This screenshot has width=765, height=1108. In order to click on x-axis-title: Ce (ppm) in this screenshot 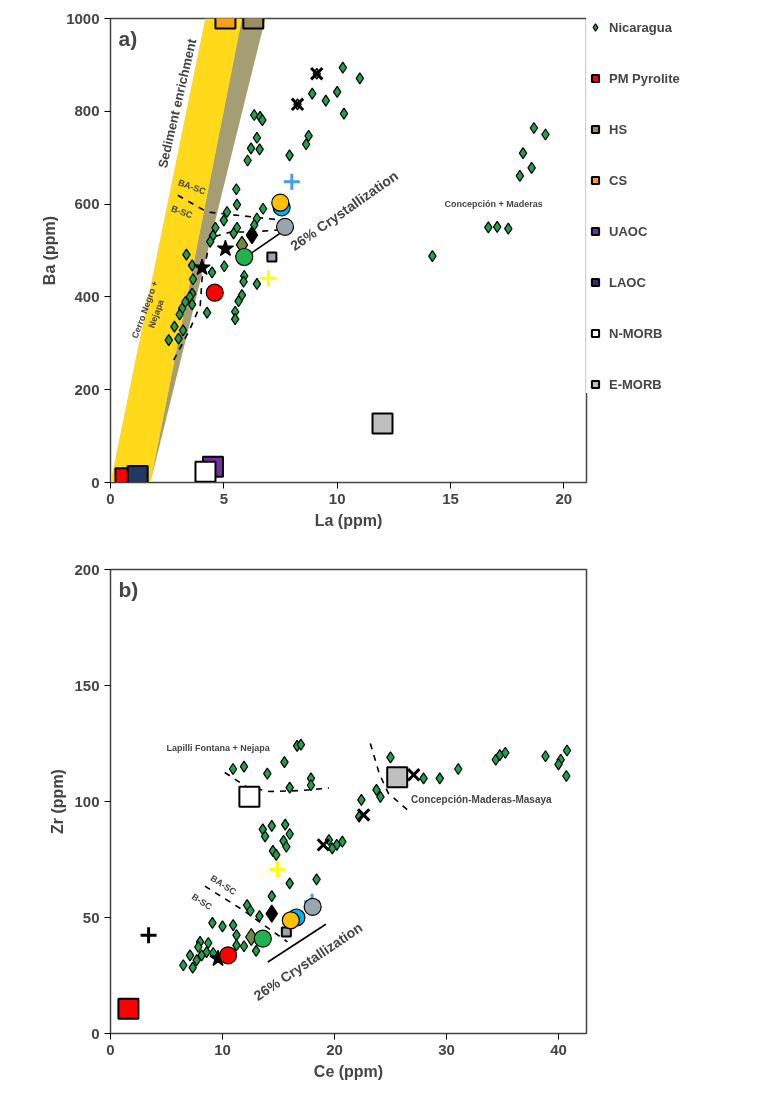, I will do `click(348, 1071)`.